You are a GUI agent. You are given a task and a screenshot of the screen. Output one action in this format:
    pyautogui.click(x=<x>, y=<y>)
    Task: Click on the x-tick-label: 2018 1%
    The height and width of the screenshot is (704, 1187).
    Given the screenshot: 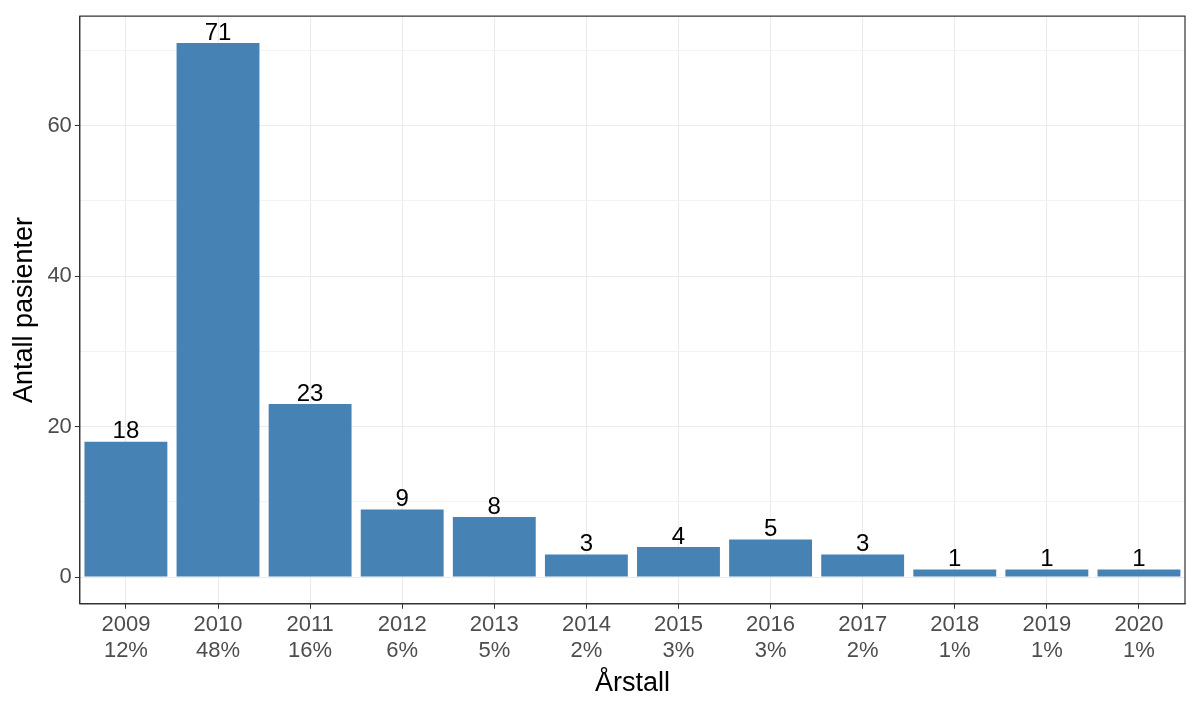 What is the action you would take?
    pyautogui.click(x=955, y=637)
    